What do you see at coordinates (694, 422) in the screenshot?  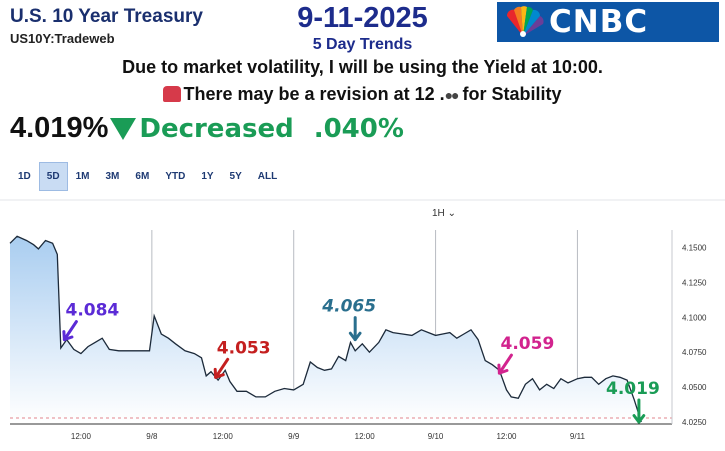 I see `y-tick-label: 4.0250` at bounding box center [694, 422].